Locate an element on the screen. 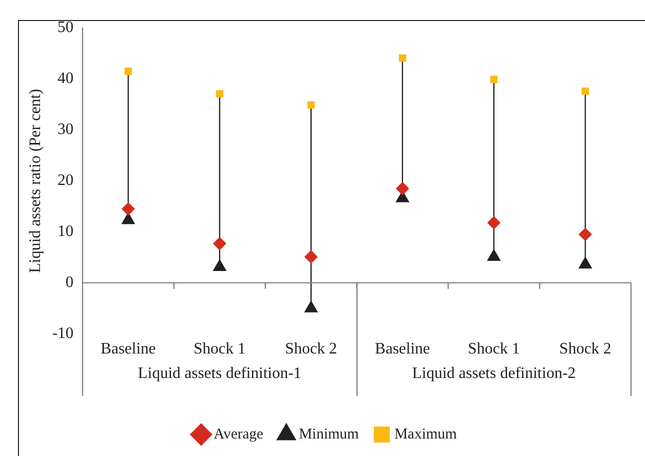  y-tick-label: 30 is located at coordinates (66, 129).